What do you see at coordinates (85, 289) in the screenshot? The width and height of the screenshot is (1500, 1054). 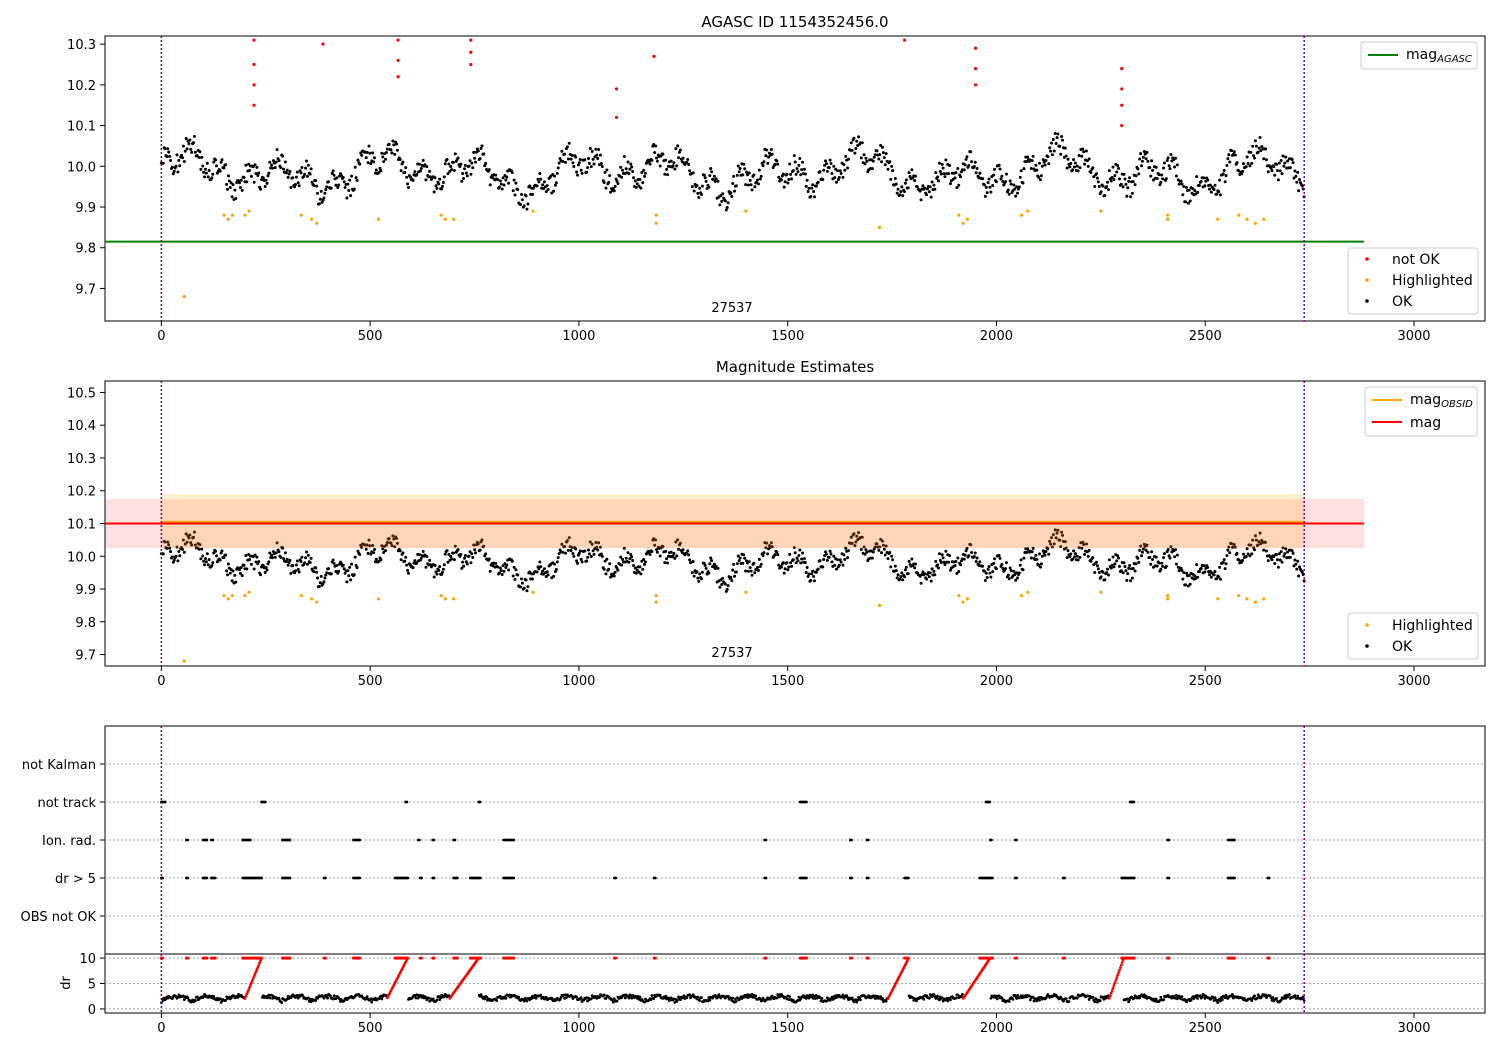 I see `agasc-ytick-label: 9.7` at bounding box center [85, 289].